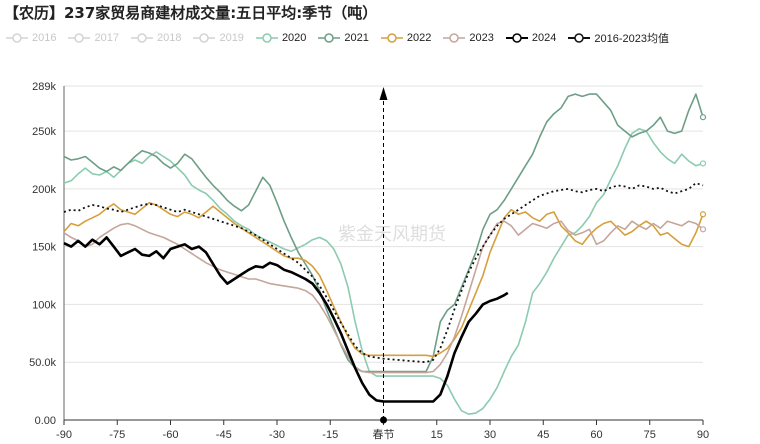 This screenshot has height=444, width=760. I want to click on legend-label: 2017, so click(106, 38).